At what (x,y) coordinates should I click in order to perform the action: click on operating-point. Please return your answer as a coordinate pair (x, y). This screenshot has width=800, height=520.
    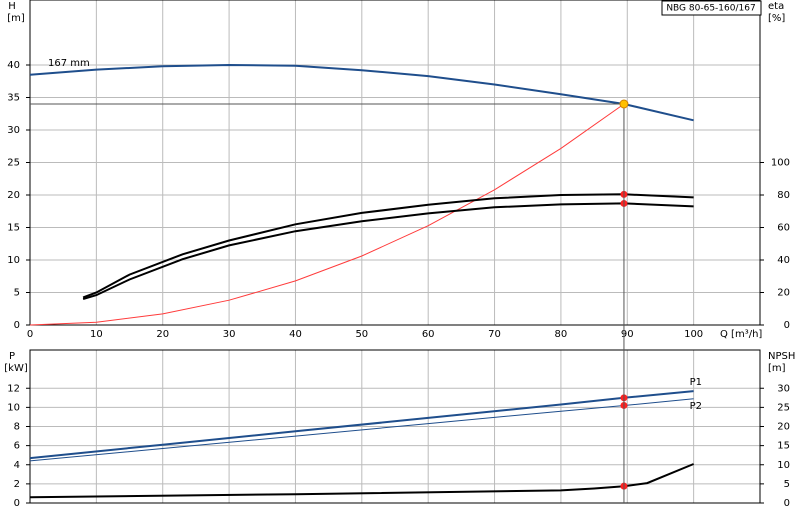
    Looking at the image, I should click on (624, 104).